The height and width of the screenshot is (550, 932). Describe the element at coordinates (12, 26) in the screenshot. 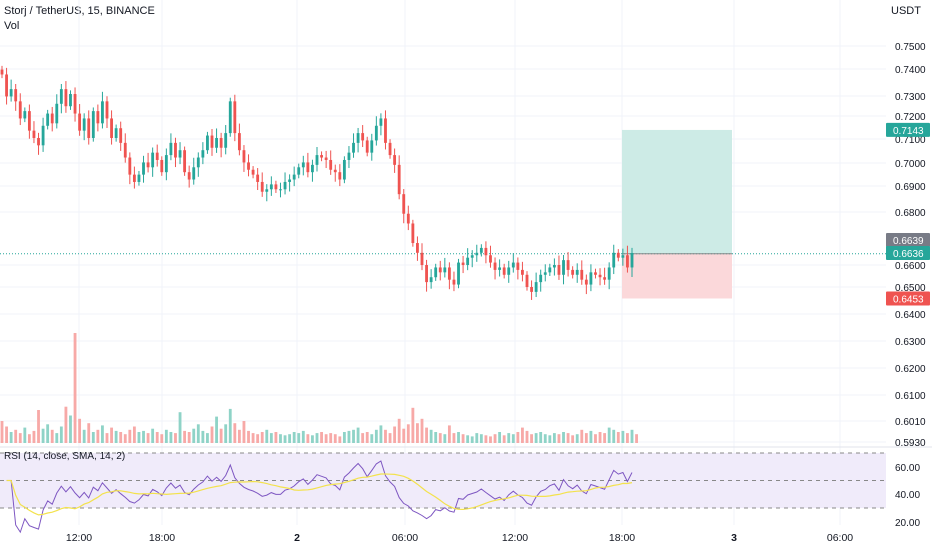

I see `volume-label: Vol` at that location.